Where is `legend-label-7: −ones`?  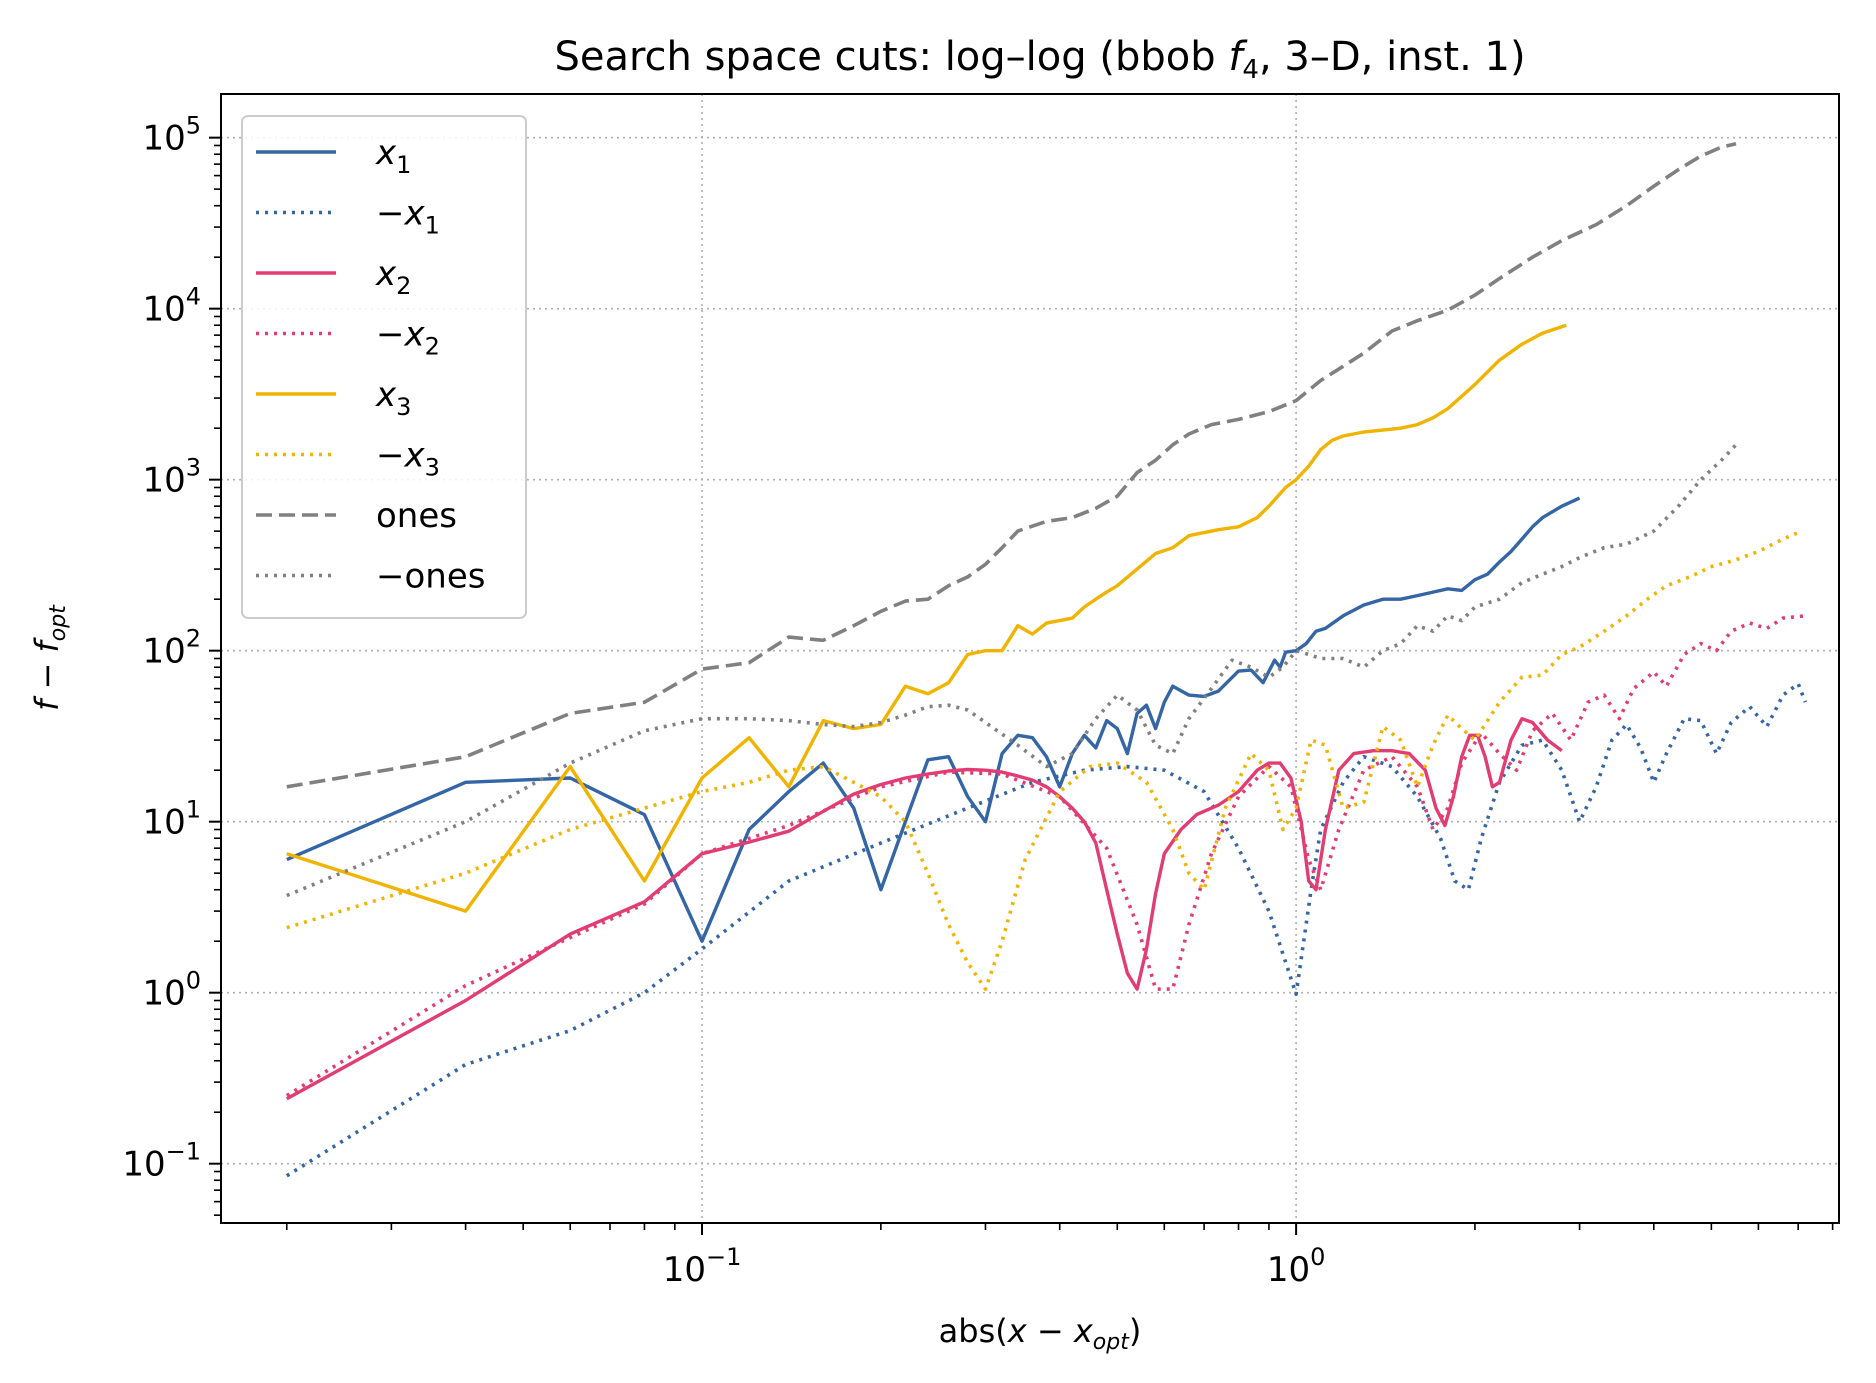
legend-label-7: −ones is located at coordinates (430, 577).